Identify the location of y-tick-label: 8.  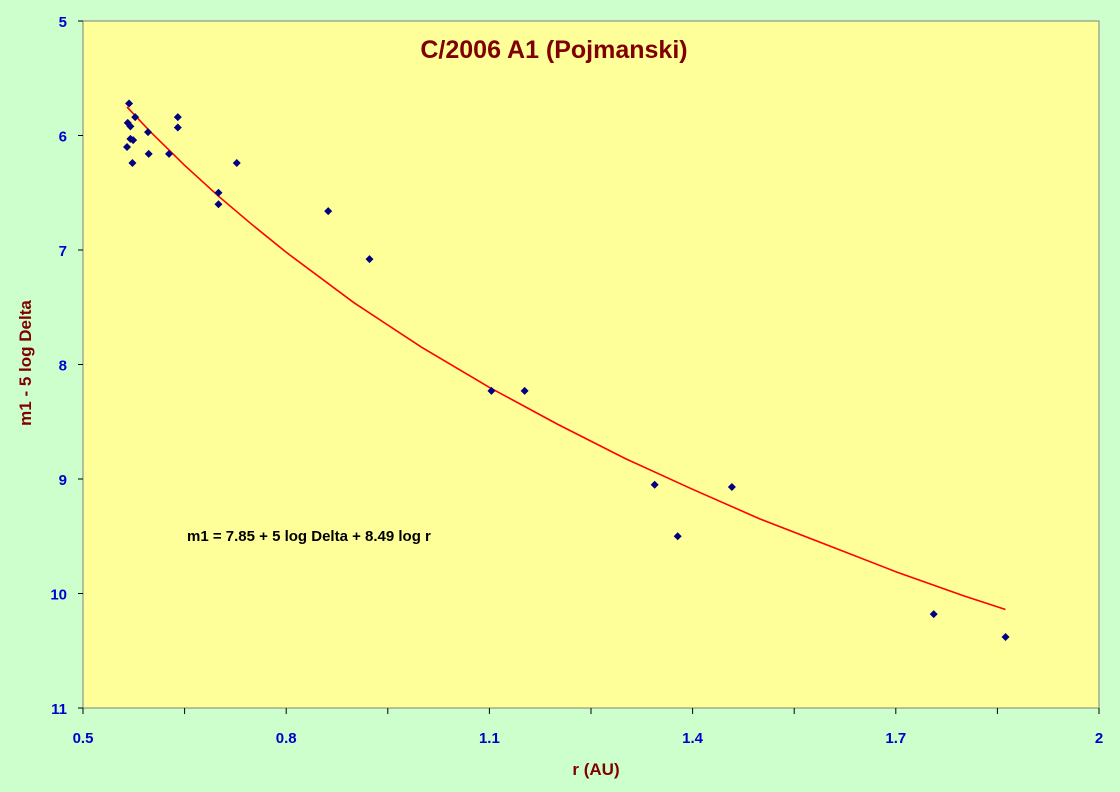
(63, 366).